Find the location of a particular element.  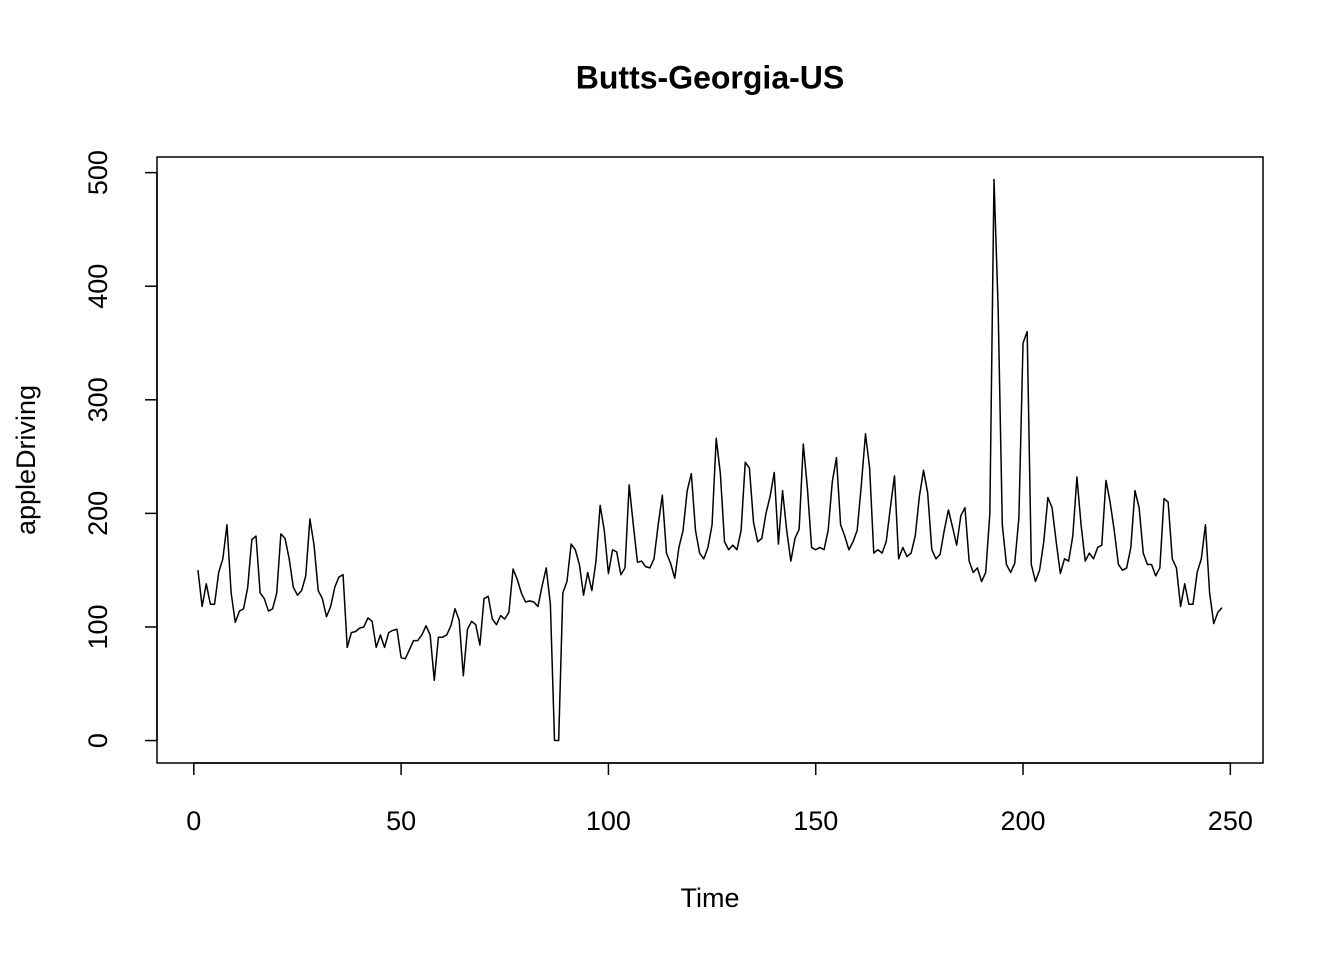

x-tick-label: 0 is located at coordinates (193, 821).